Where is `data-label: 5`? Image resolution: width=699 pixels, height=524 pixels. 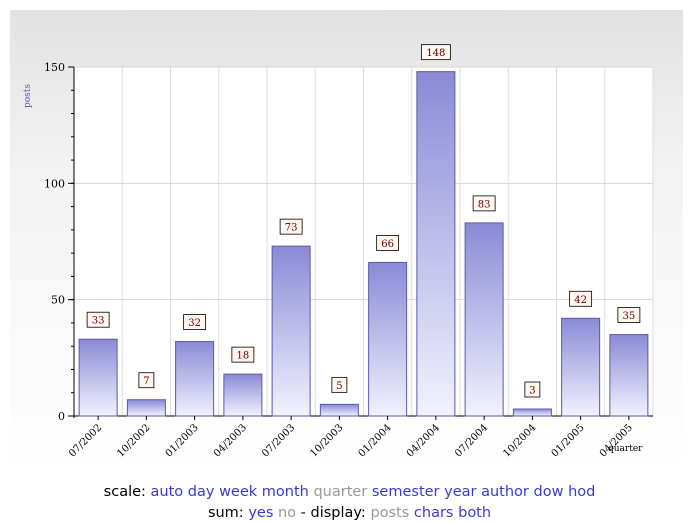
data-label: 5 is located at coordinates (339, 386).